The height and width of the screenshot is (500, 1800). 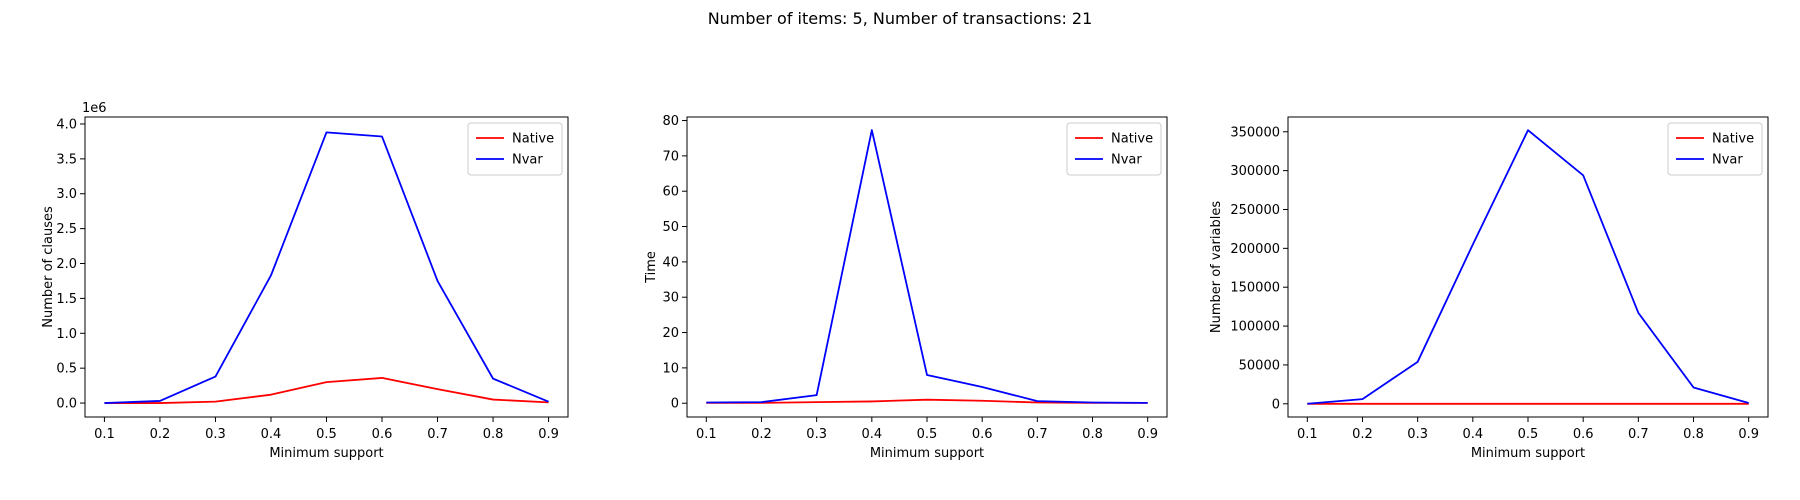 What do you see at coordinates (670, 192) in the screenshot?
I see `y-tick-label: 60` at bounding box center [670, 192].